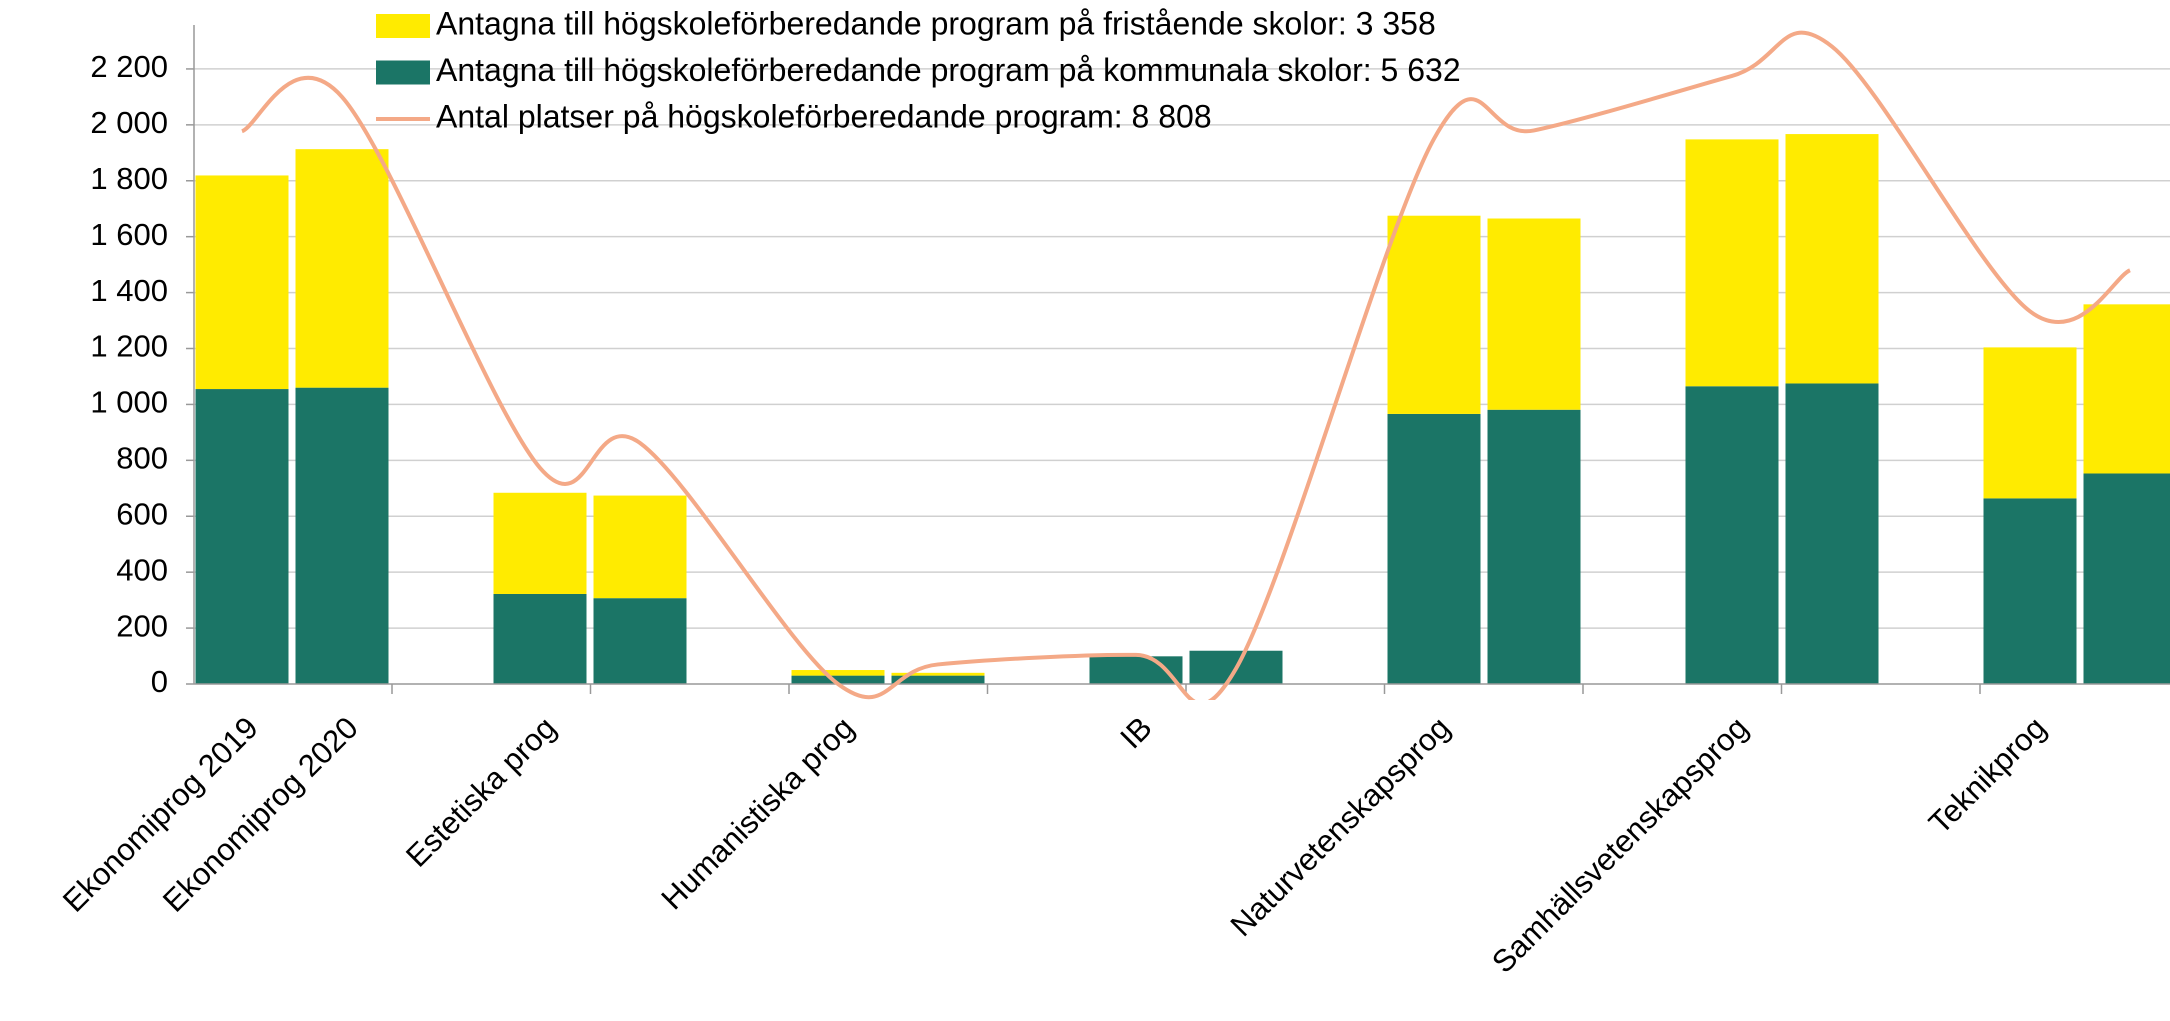 This screenshot has width=2170, height=1021. I want to click on y-tick-label: 600, so click(142, 513).